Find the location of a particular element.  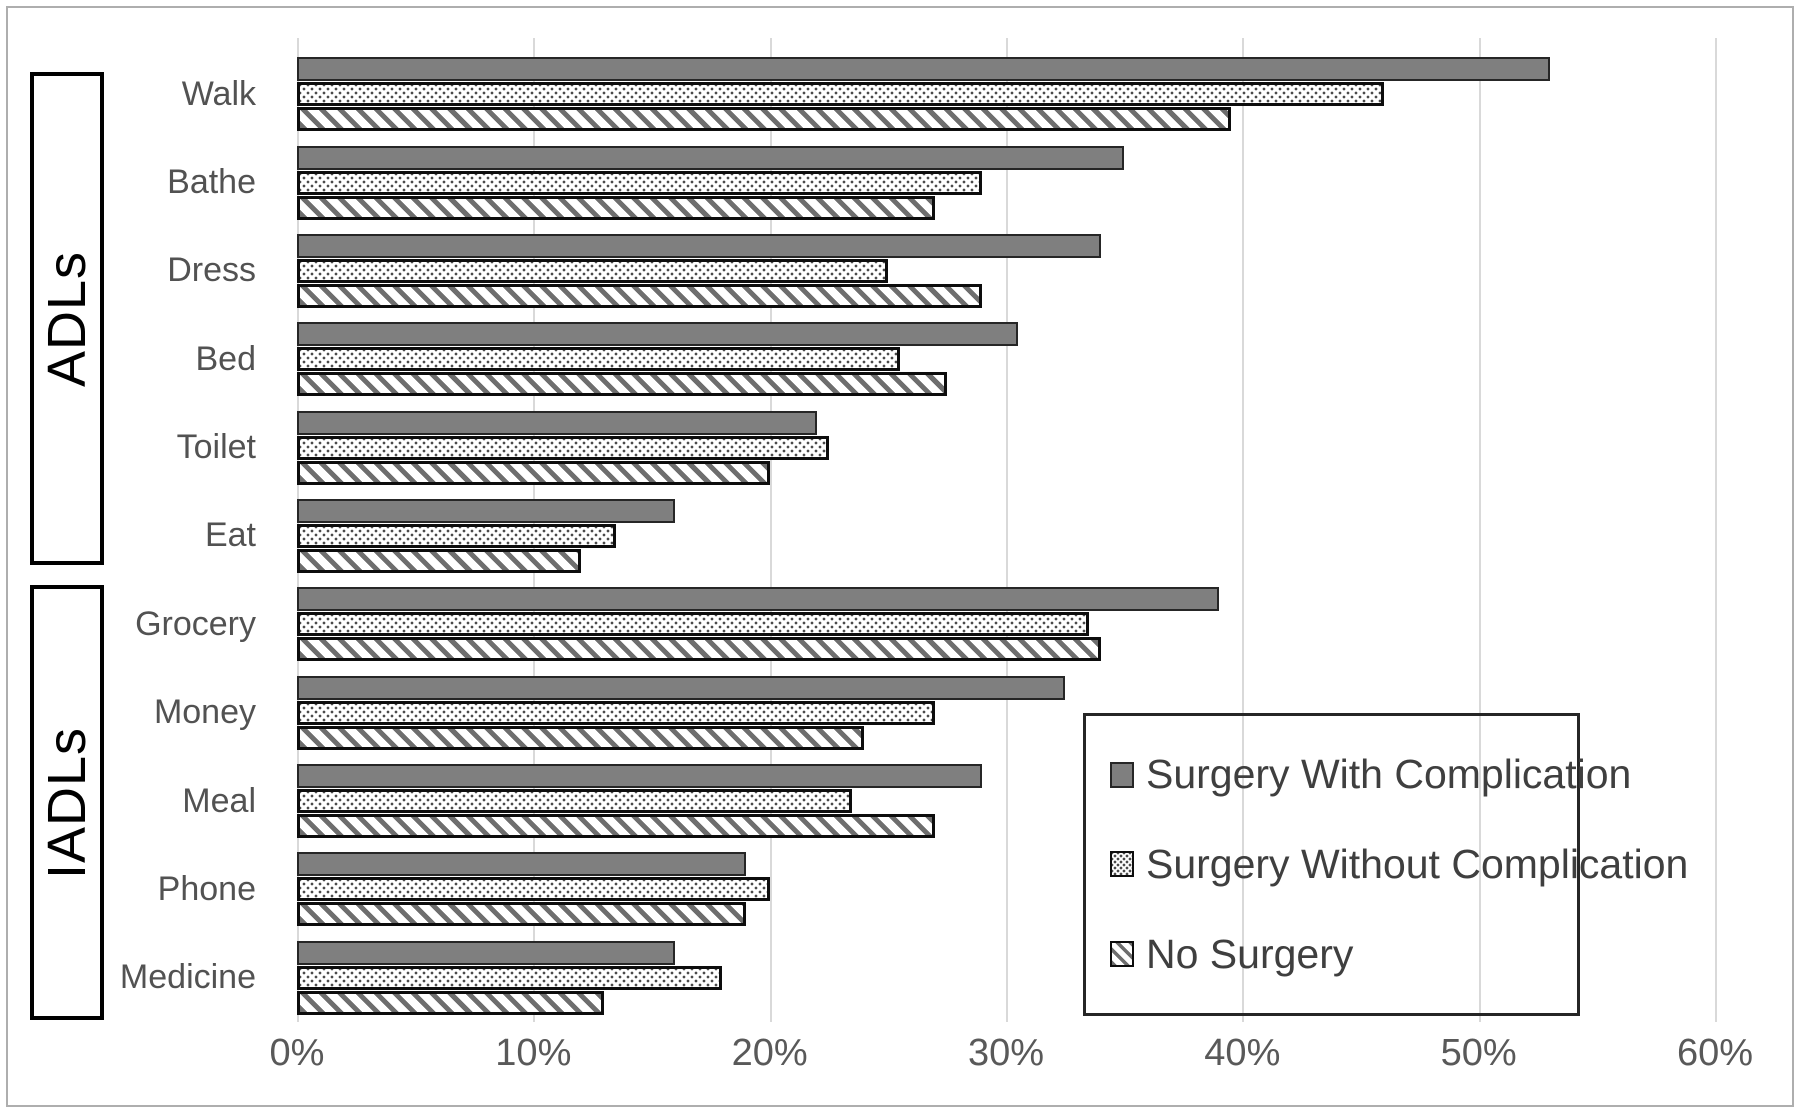

category-label-dress: Dress is located at coordinates (211, 270).